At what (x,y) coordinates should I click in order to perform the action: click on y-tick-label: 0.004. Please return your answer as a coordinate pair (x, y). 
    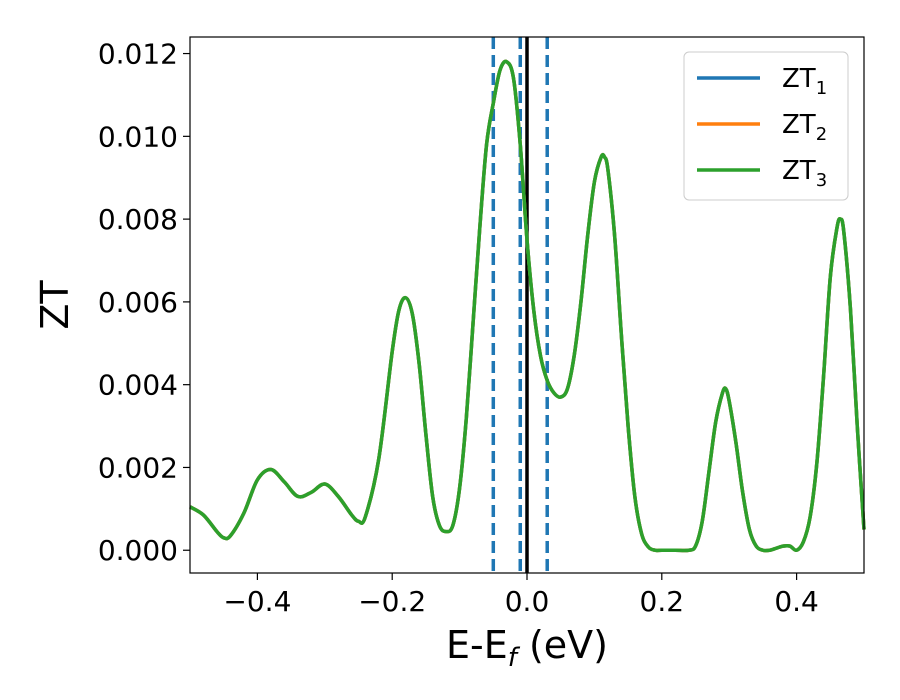
    Looking at the image, I should click on (138, 385).